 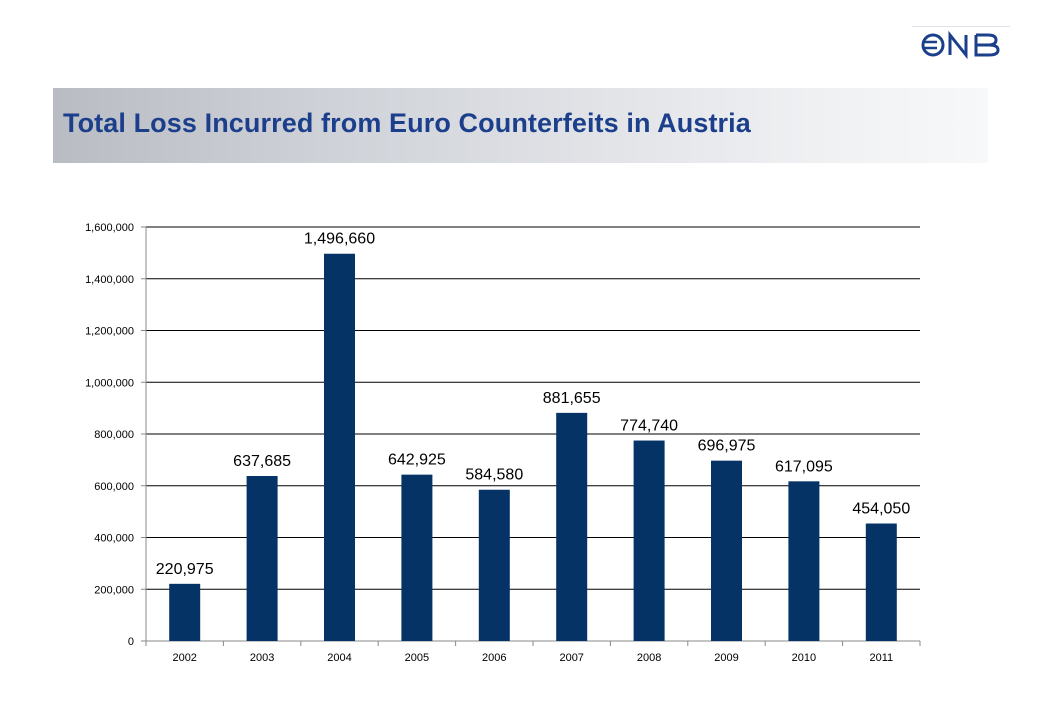 I want to click on onb-logo, so click(x=961, y=44).